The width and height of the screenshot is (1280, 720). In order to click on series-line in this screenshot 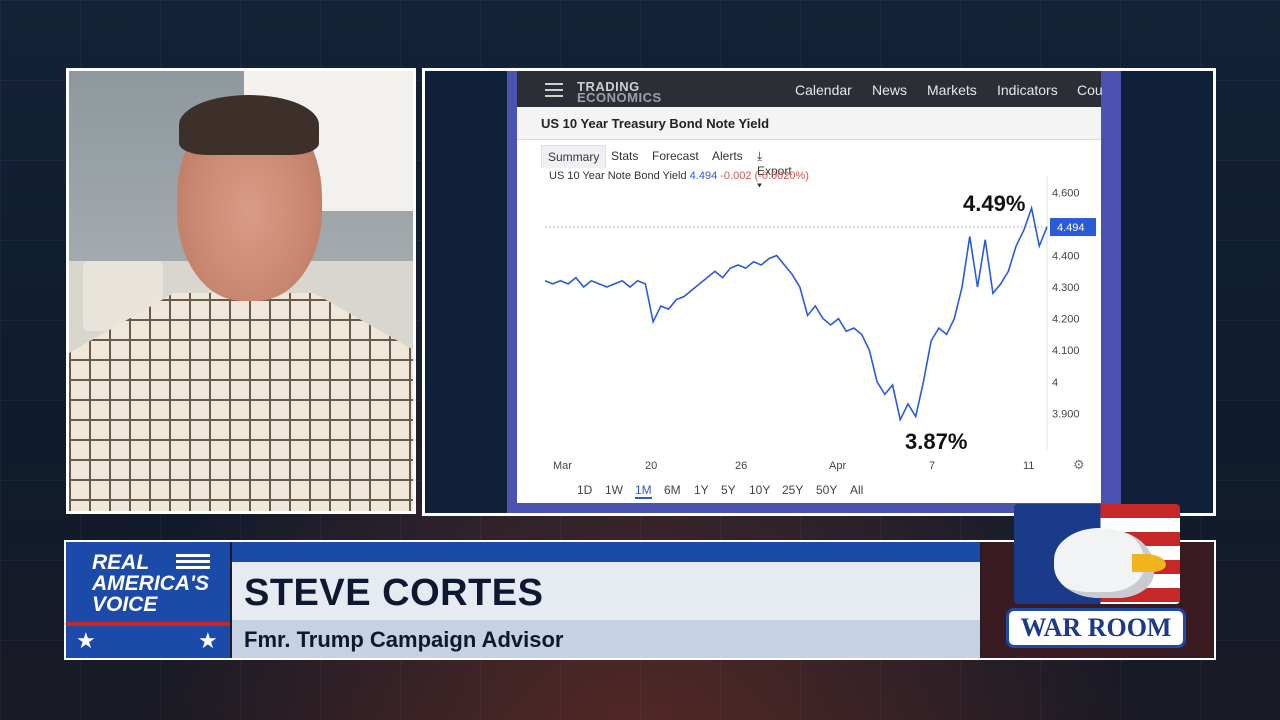, I will do `click(796, 314)`.